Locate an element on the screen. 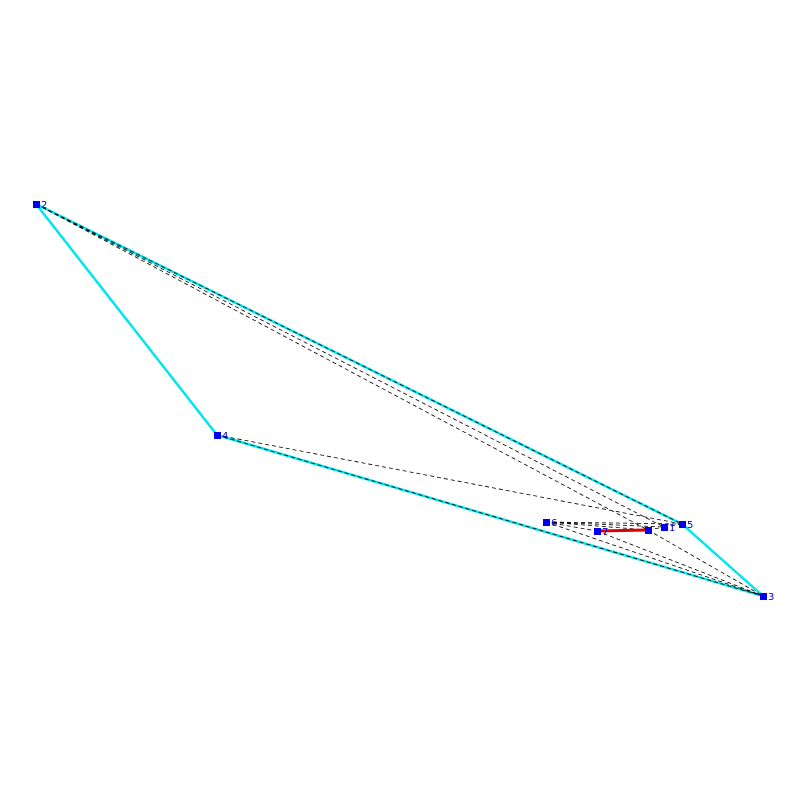 This screenshot has height=800, width=800. highlight-edge is located at coordinates (622, 530).